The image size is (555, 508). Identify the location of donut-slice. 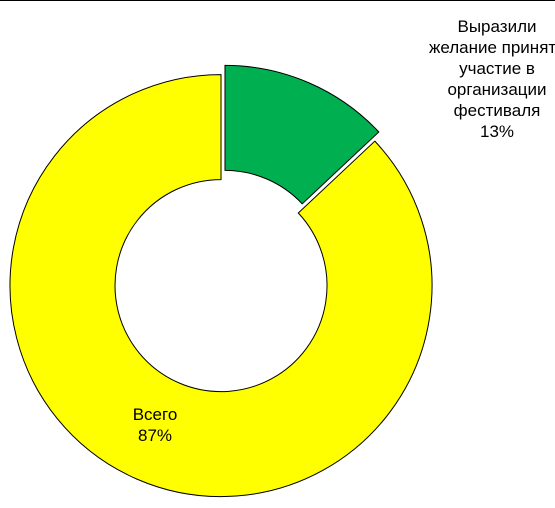
(302, 134).